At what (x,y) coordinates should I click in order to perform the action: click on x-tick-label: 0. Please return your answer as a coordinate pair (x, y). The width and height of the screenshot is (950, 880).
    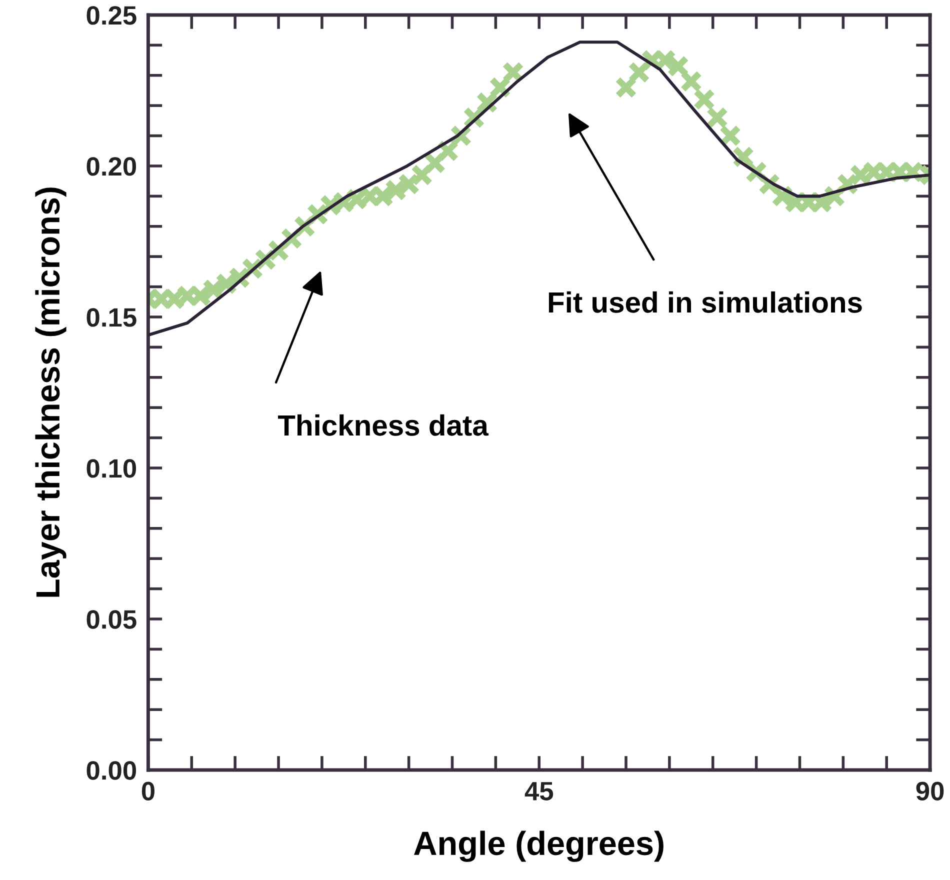
    Looking at the image, I should click on (148, 791).